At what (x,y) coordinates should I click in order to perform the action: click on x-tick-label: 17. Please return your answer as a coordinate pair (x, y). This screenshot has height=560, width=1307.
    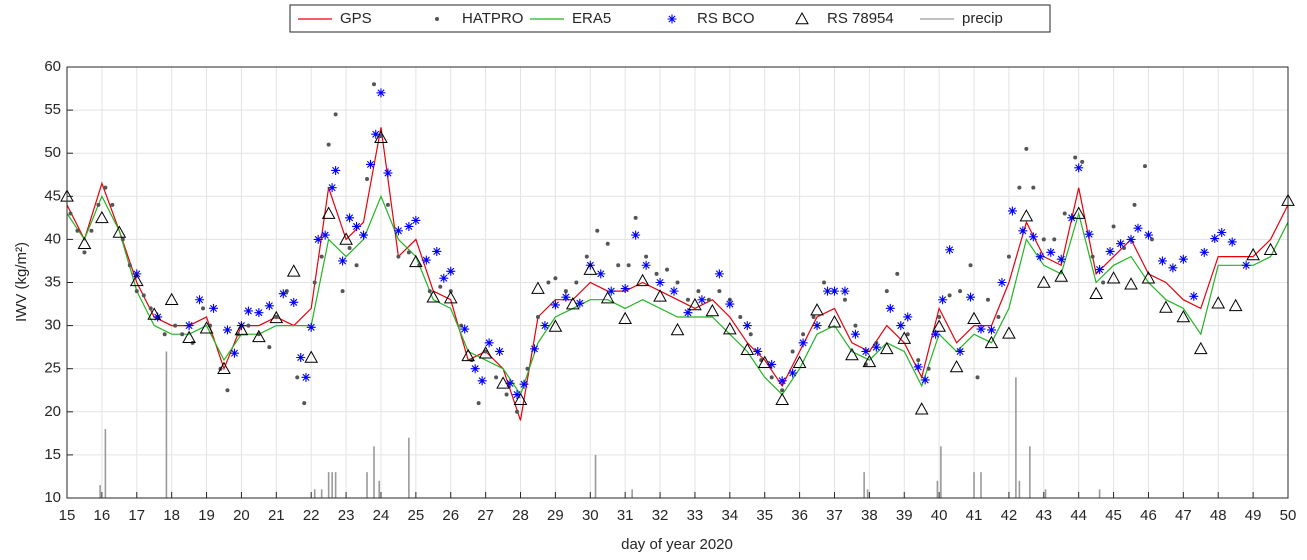
    Looking at the image, I should click on (136, 515).